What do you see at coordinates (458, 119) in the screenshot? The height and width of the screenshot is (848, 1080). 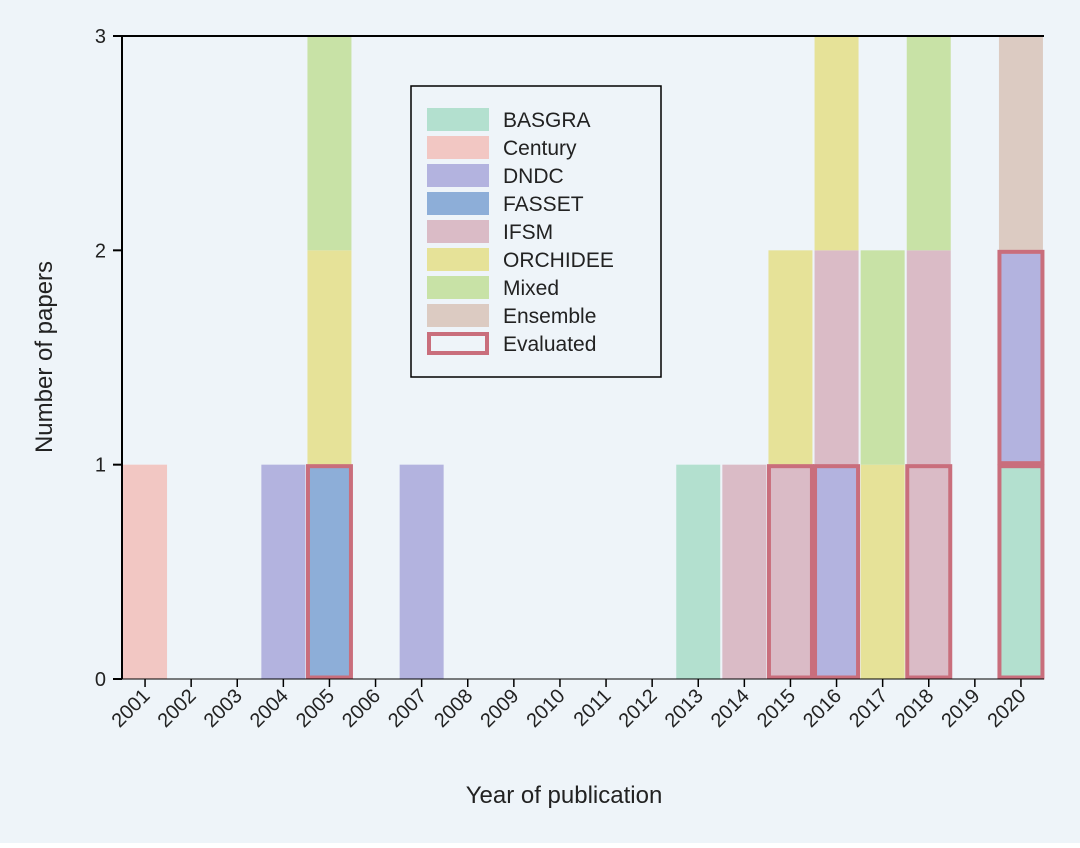 I see `legend-swatch-basgra` at bounding box center [458, 119].